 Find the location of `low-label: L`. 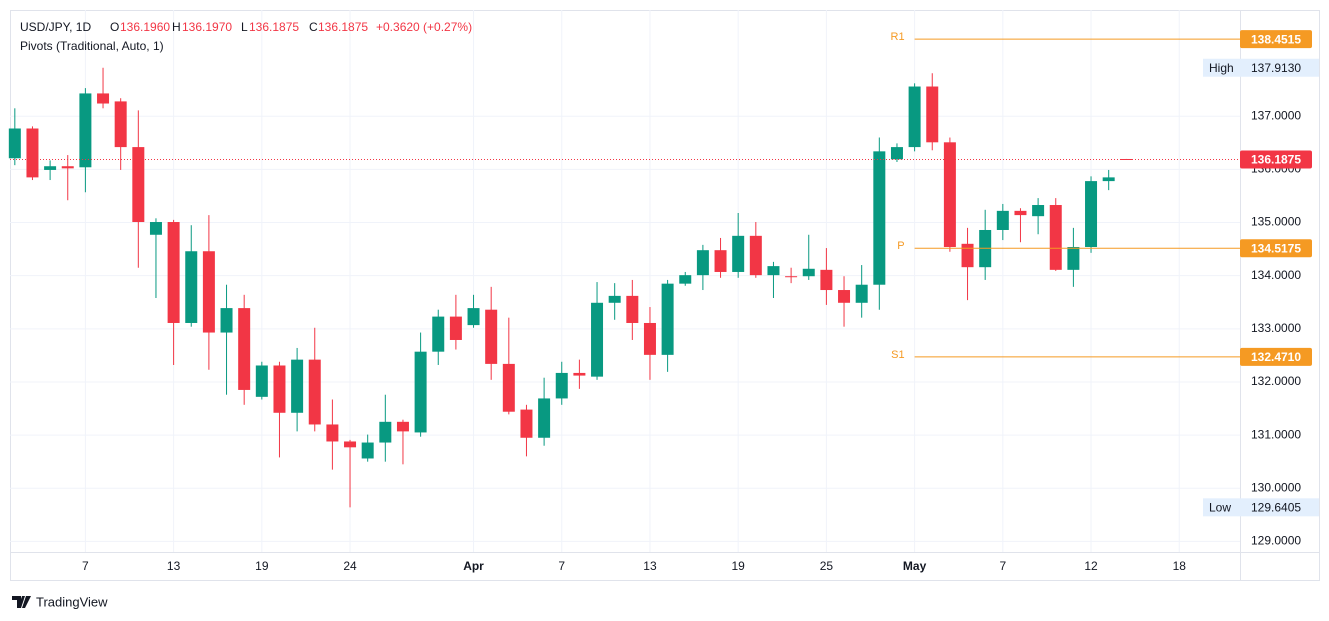

low-label: L is located at coordinates (244, 27).